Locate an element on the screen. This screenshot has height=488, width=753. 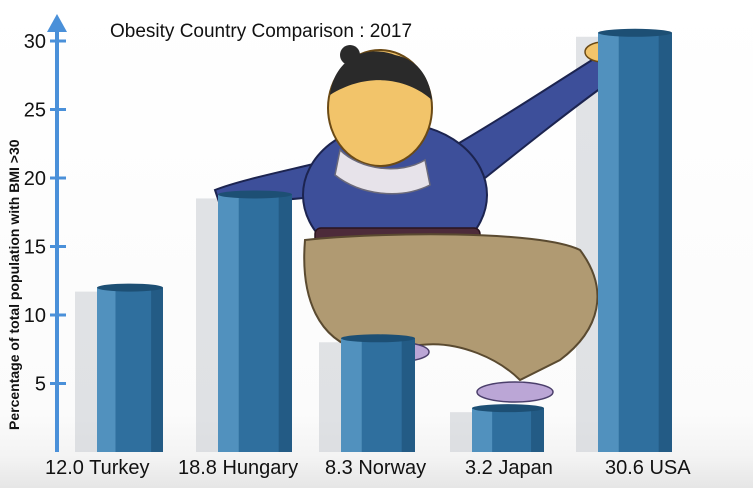
y-tick-label: 10 is located at coordinates (35, 316).